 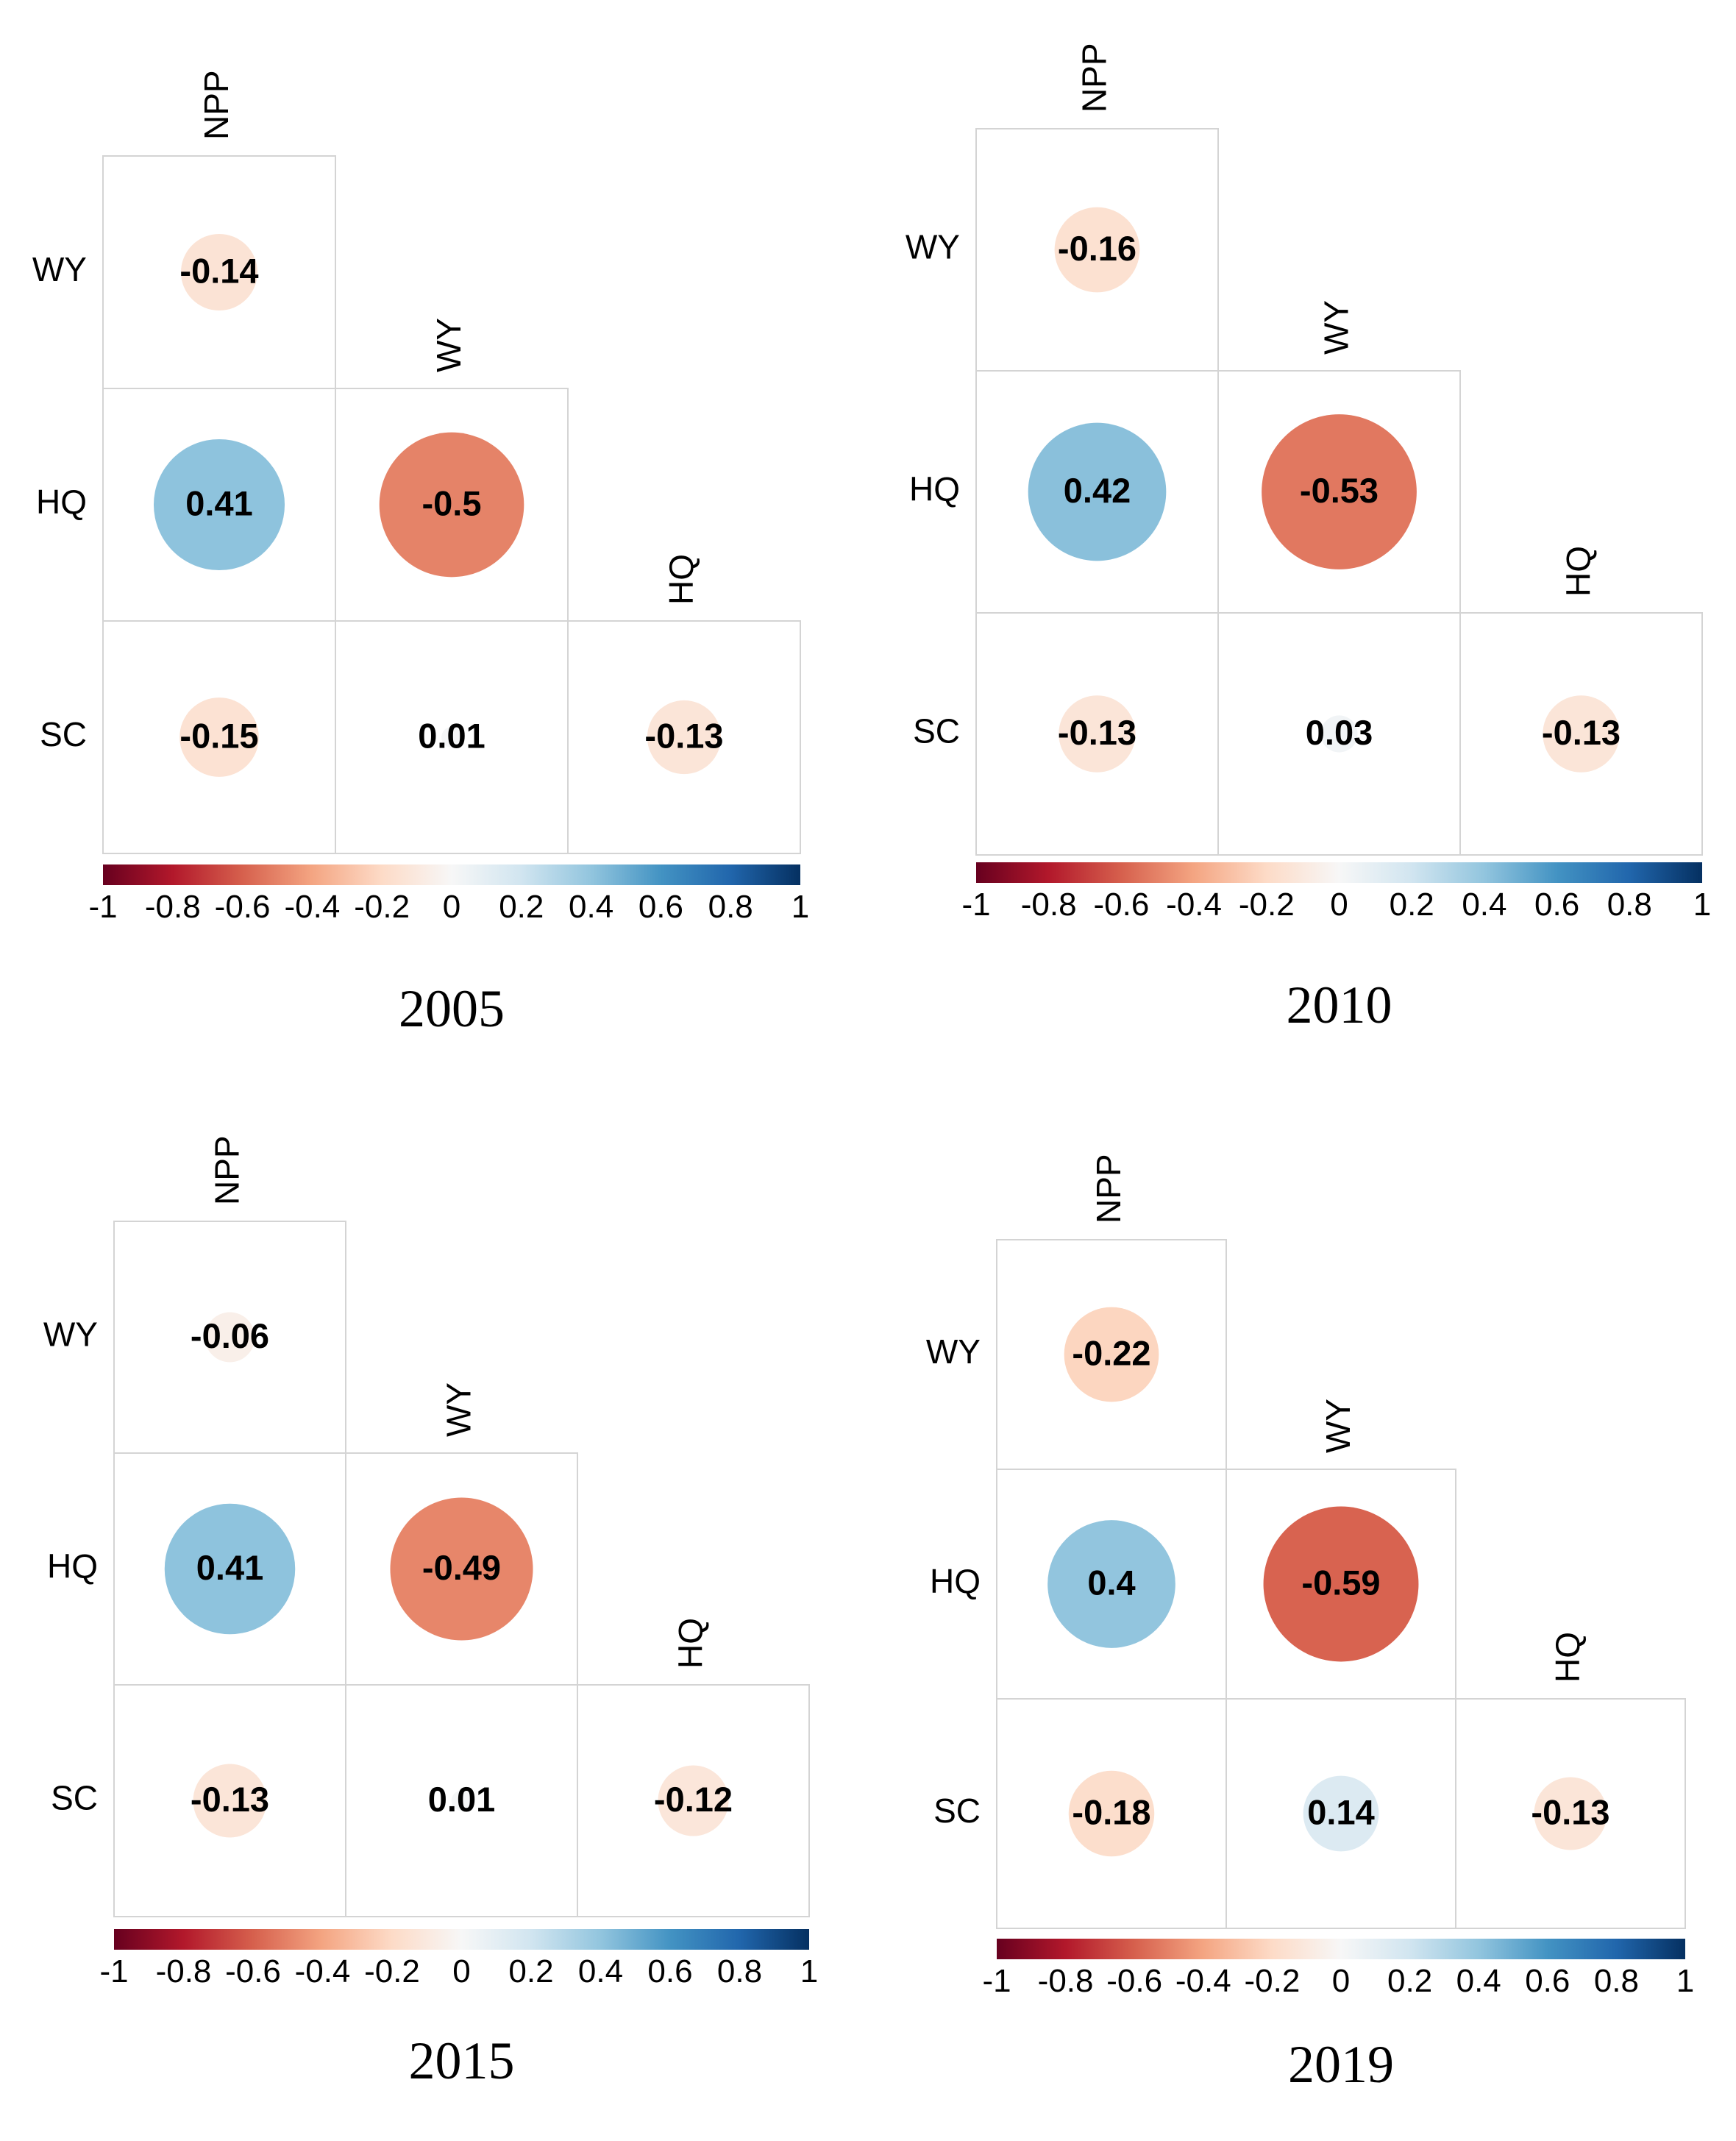 I want to click on correlation-value: -0.12, so click(x=693, y=1800).